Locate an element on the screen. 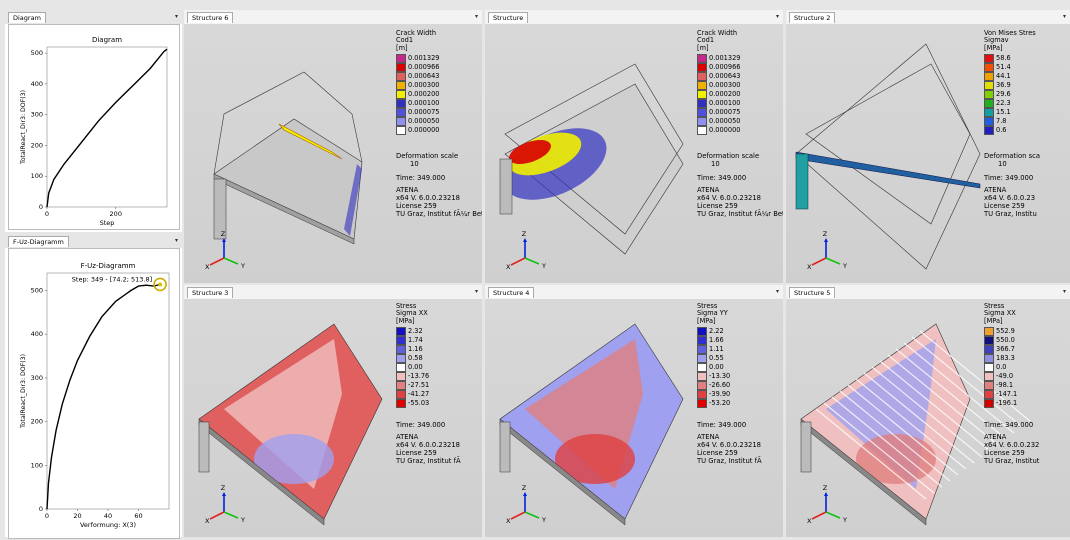 Image resolution: width=1070 pixels, height=540 pixels. scale-value: 2.22 is located at coordinates (716, 331).